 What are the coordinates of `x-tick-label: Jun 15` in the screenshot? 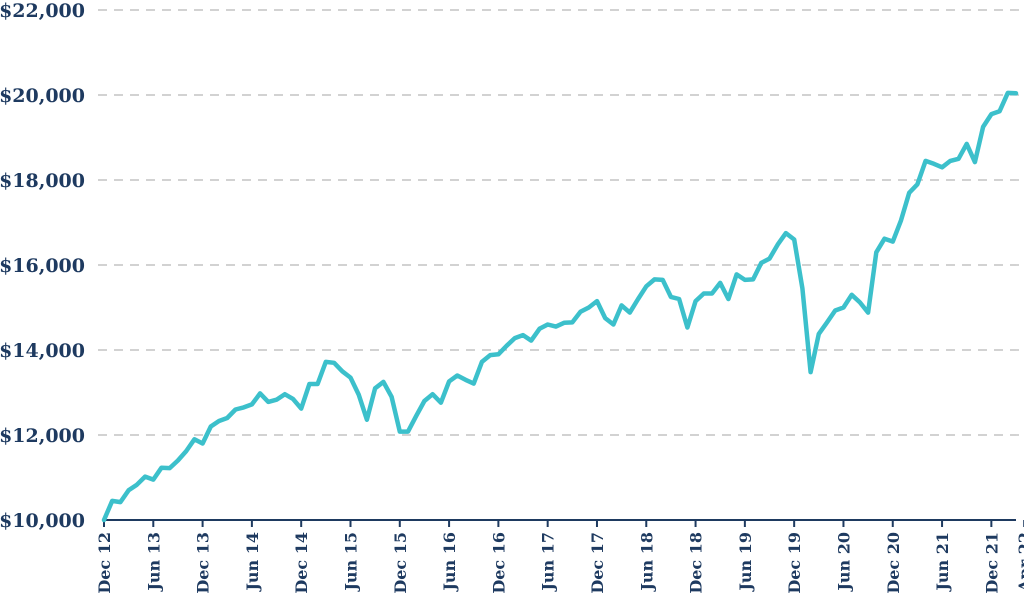 It's located at (350, 562).